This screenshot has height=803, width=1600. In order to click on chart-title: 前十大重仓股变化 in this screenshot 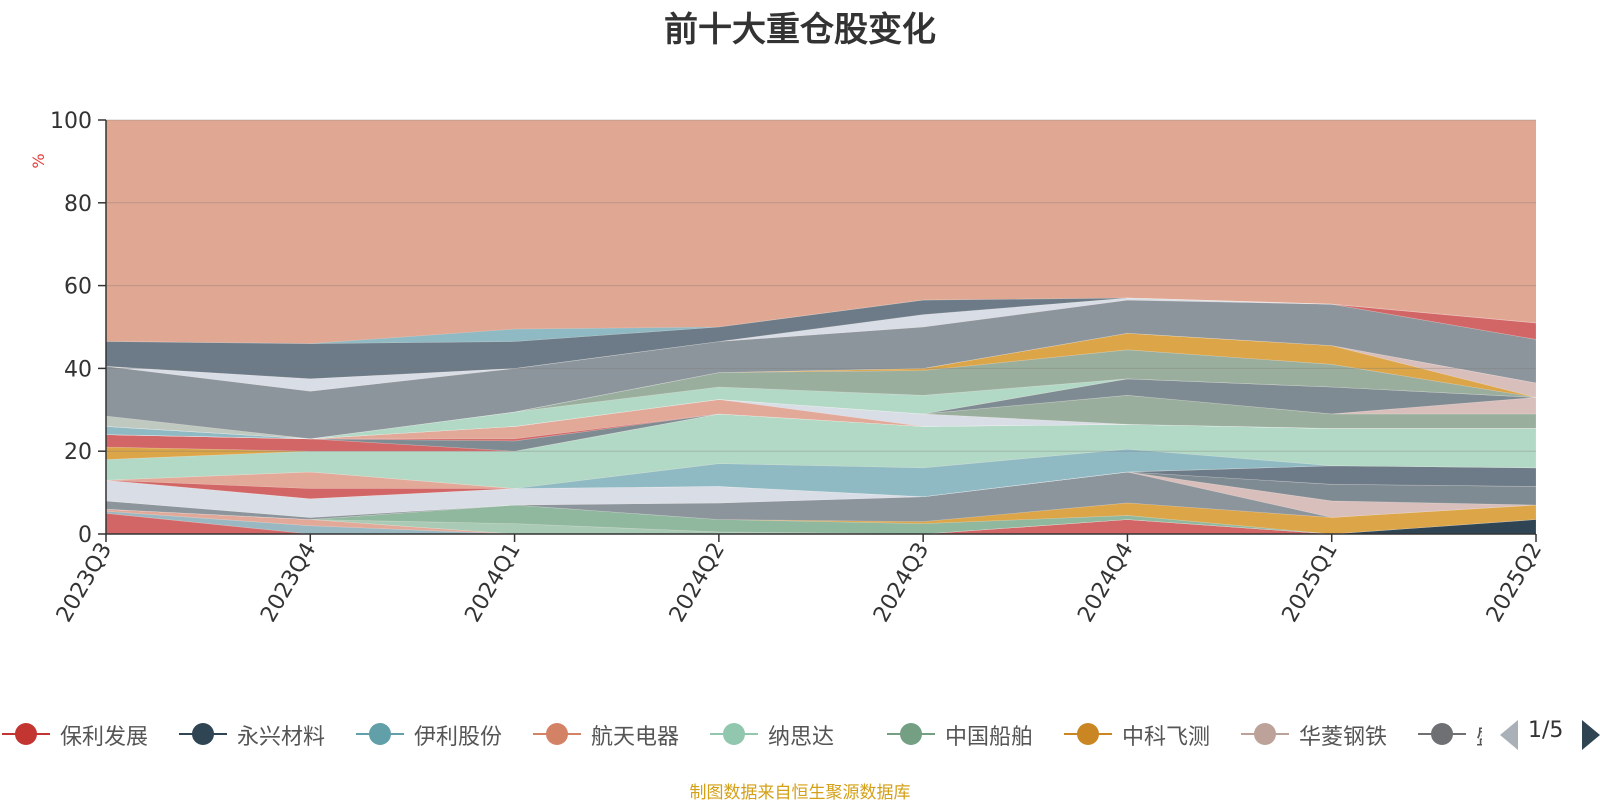, I will do `click(800, 30)`.